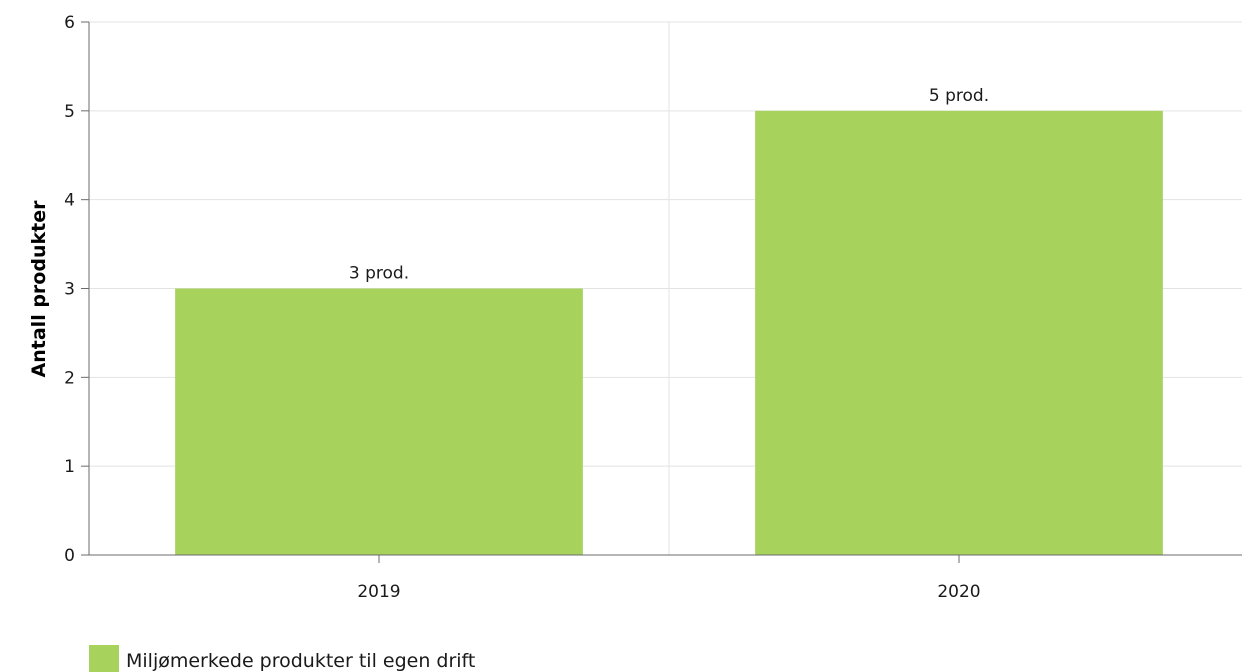  What do you see at coordinates (69, 378) in the screenshot?
I see `y-tick-label: 2` at bounding box center [69, 378].